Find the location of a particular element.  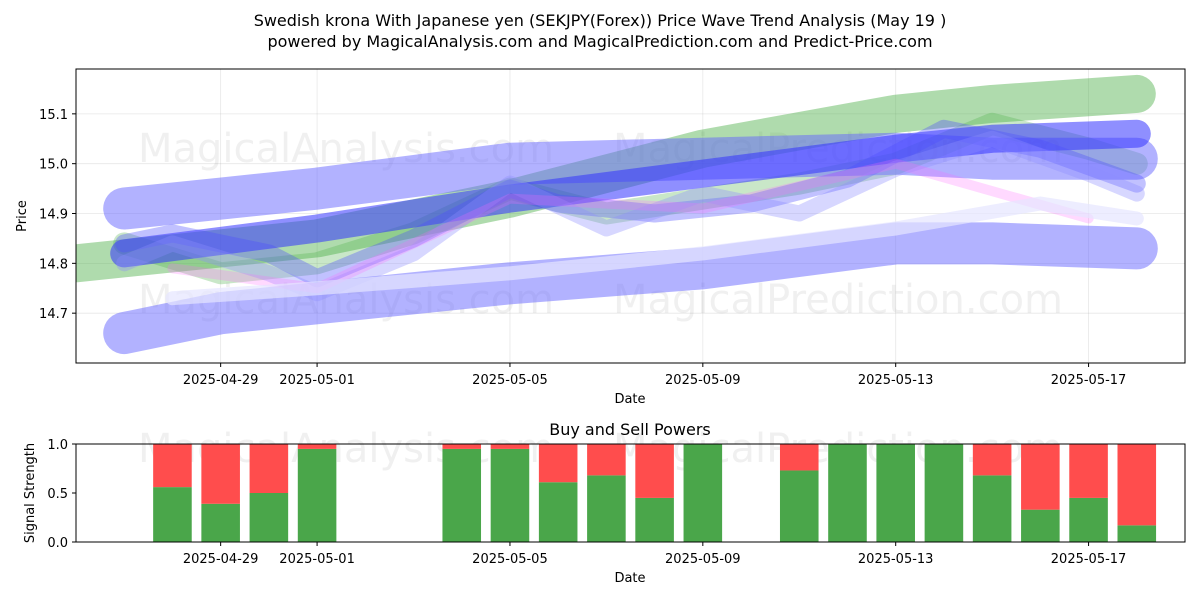

price-y-tick-label-1: 14.8 is located at coordinates (53, 264).